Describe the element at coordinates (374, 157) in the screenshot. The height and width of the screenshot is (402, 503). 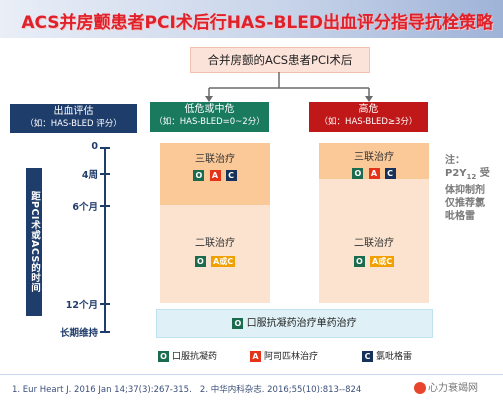
I see `high-triple-label: 三联治疗` at that location.